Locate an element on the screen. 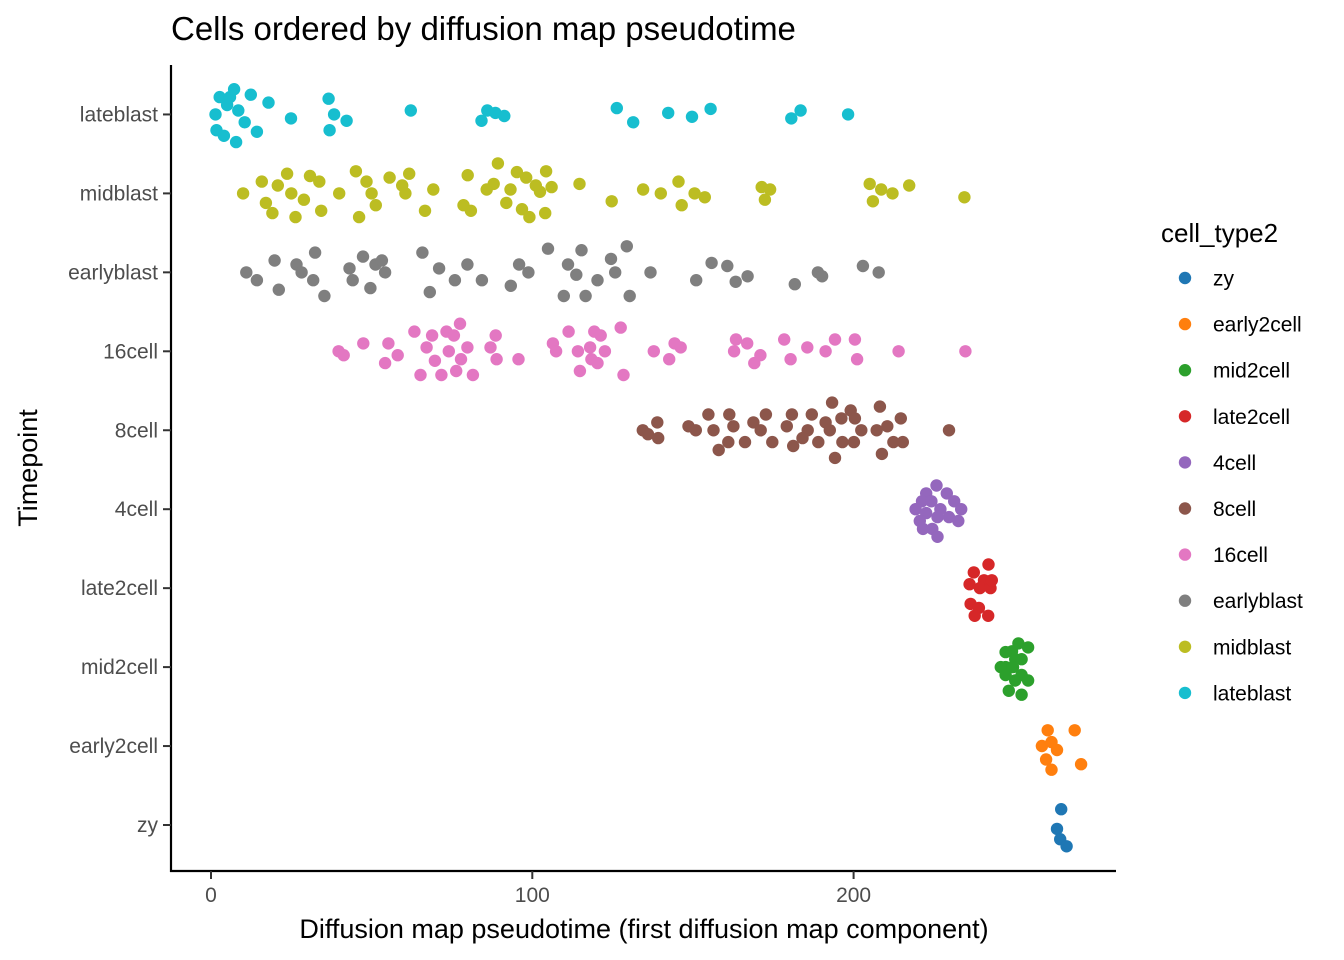 This screenshot has height=960, width=1344. legend-label-early2cell: early2cell is located at coordinates (1257, 325).